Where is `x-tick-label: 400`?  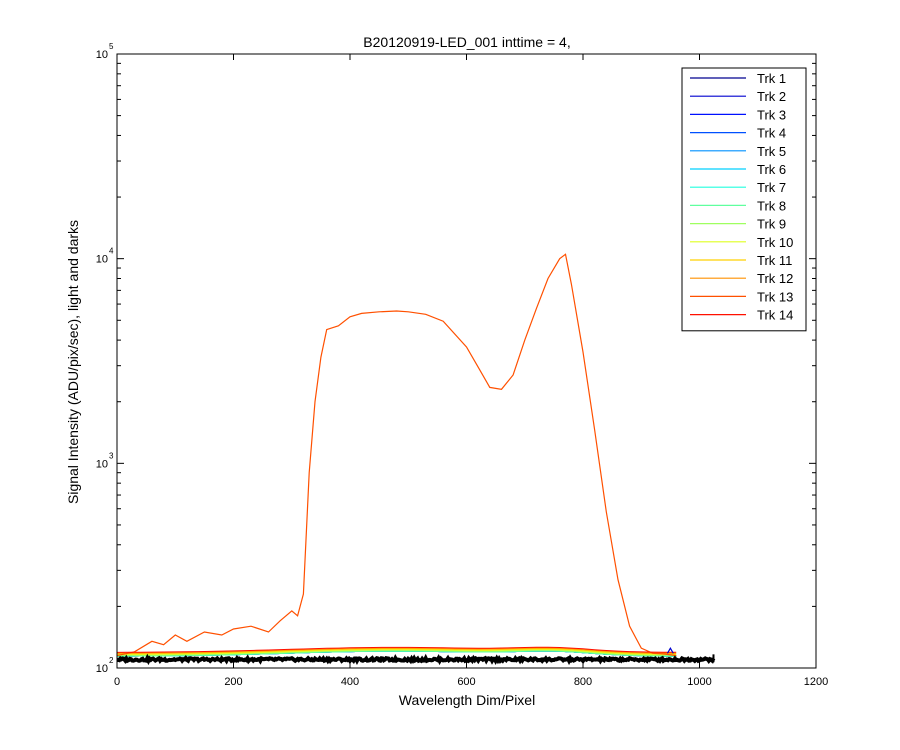 x-tick-label: 400 is located at coordinates (350, 682).